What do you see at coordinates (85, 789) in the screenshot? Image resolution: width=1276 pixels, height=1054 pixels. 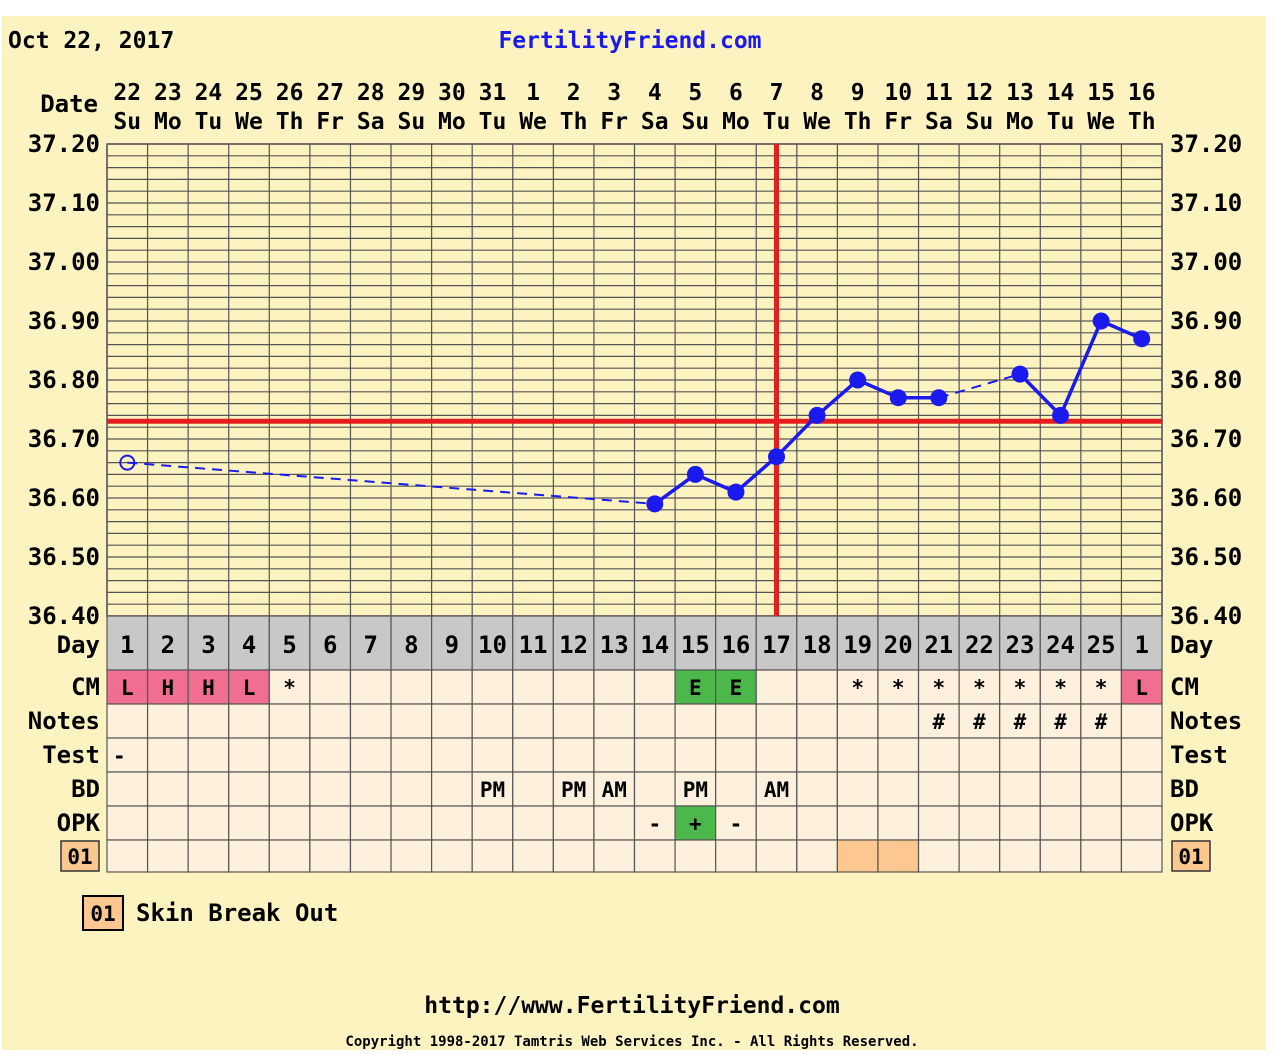 I see `bd-row-label-left: BD` at bounding box center [85, 789].